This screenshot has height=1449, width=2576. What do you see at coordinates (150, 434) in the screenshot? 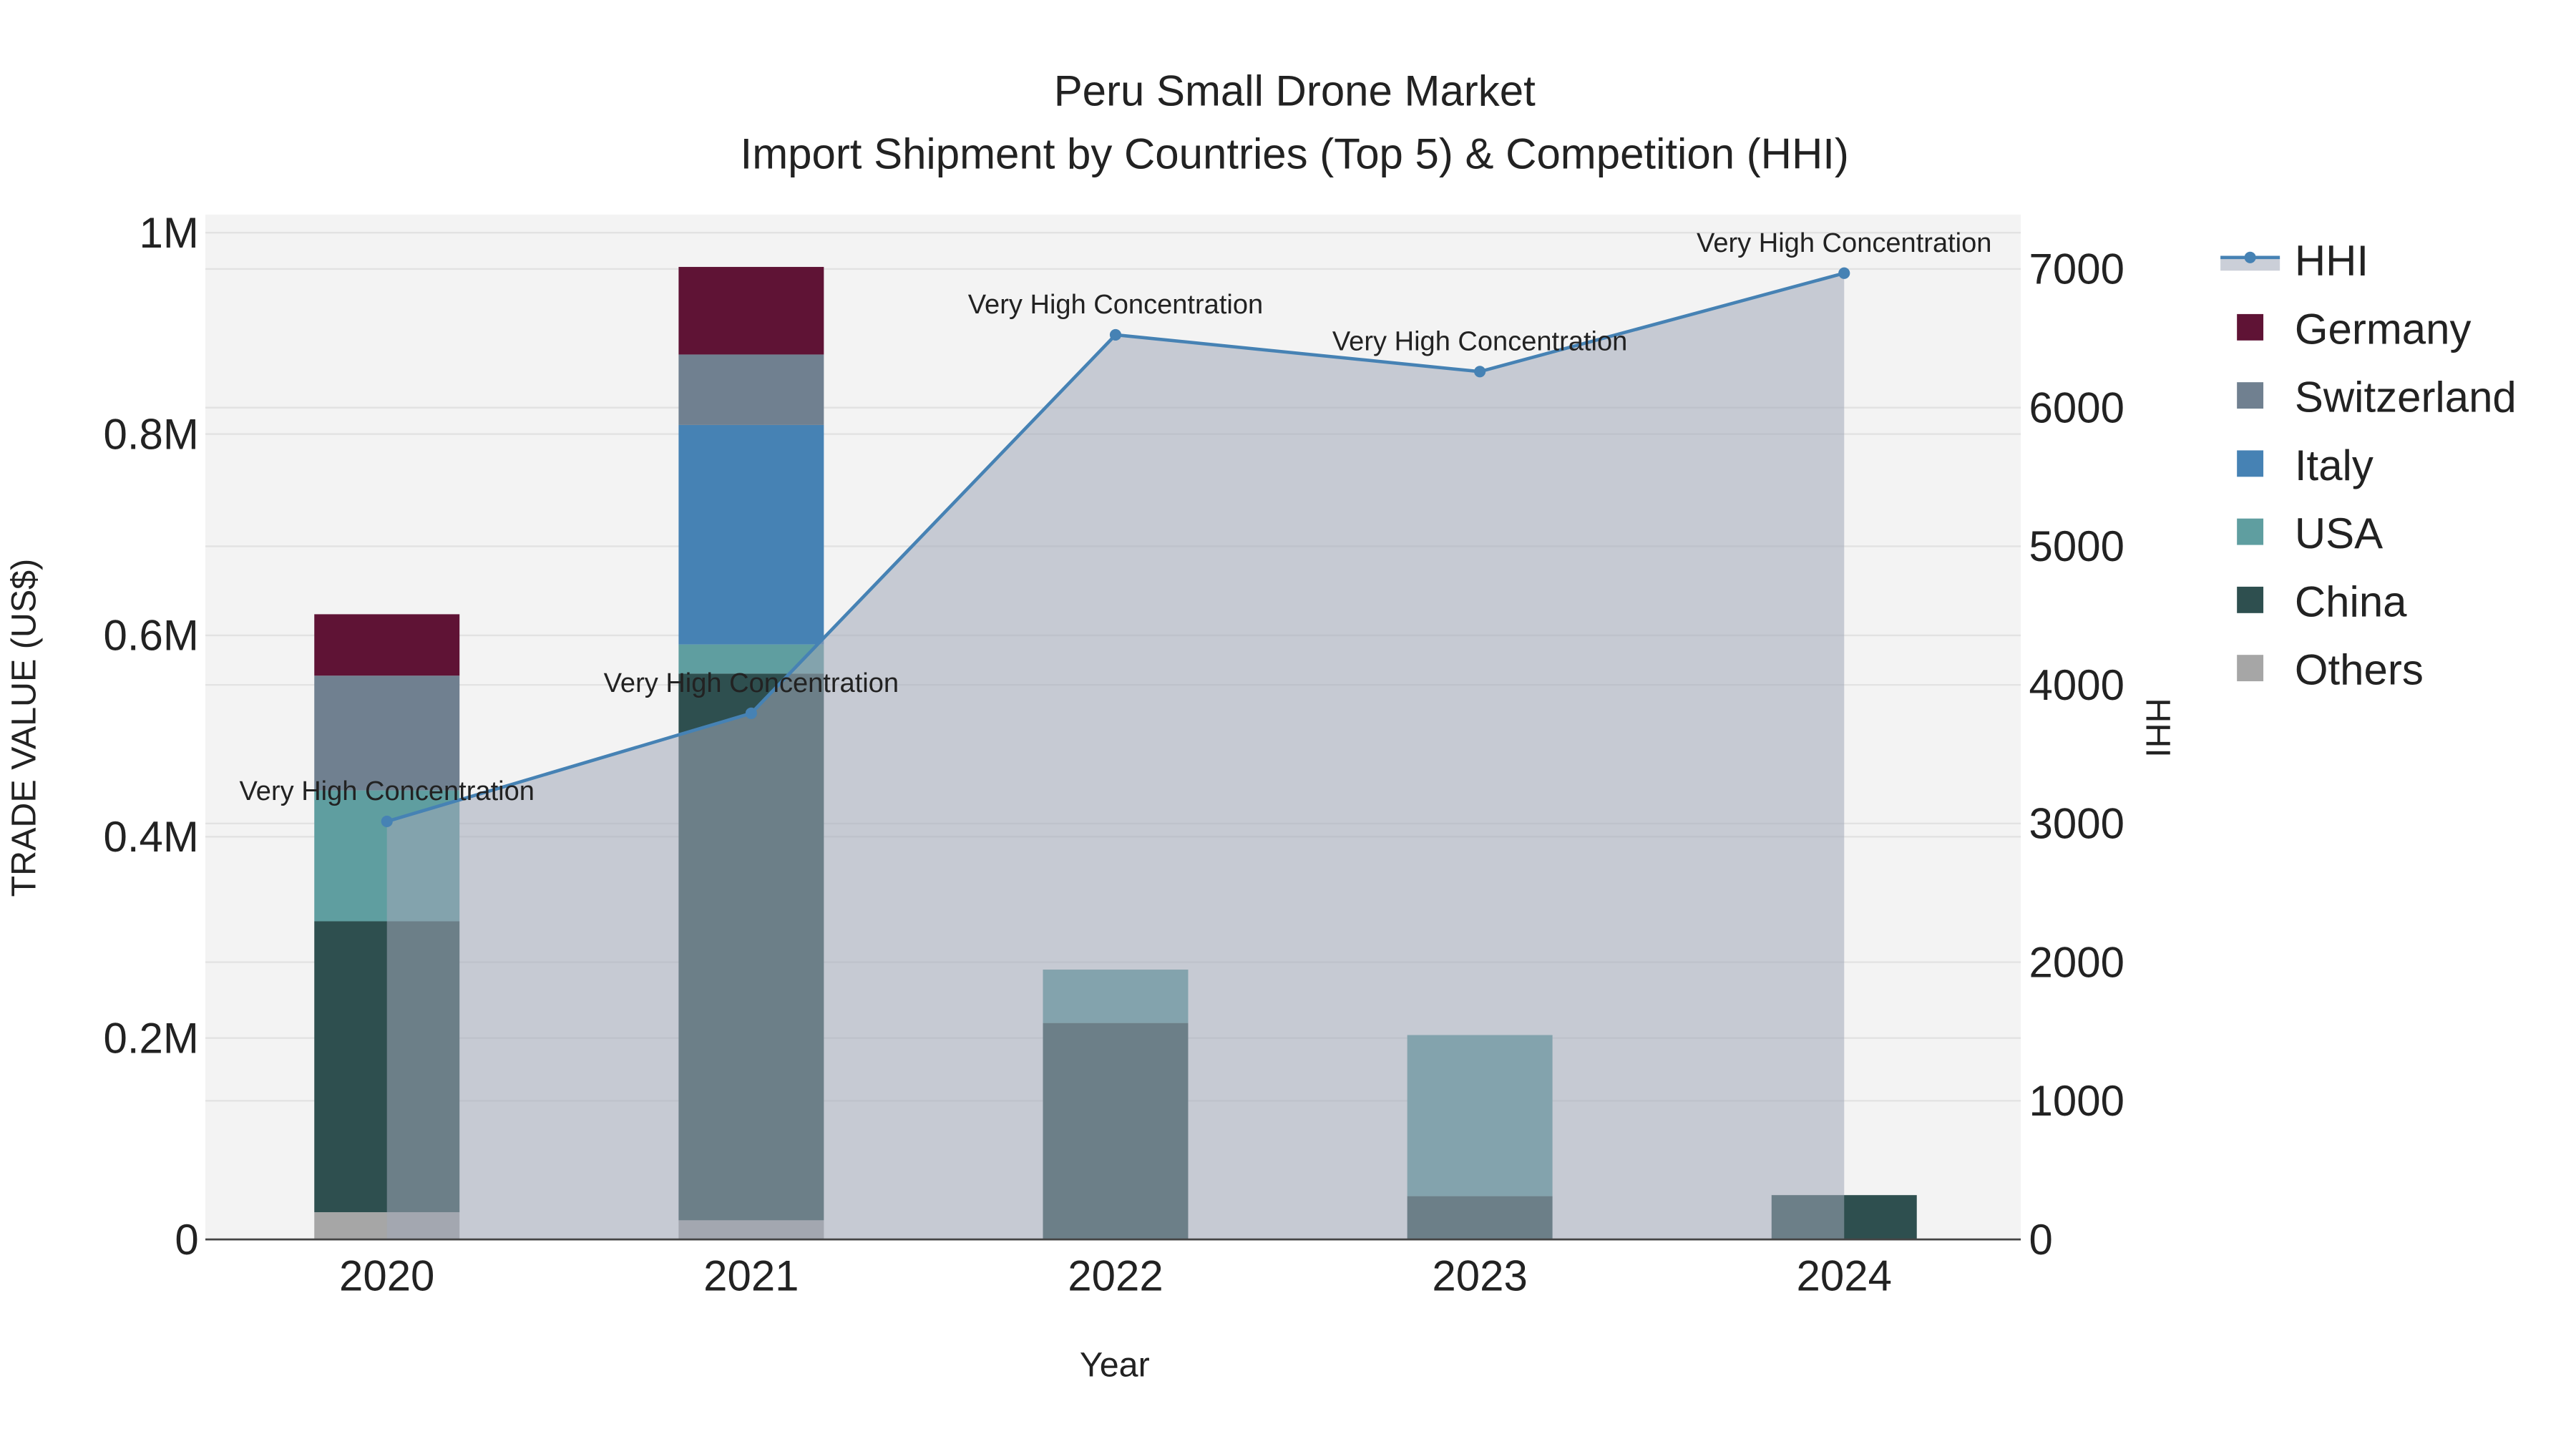
I see `y-tick-label: 0.8M` at bounding box center [150, 434].